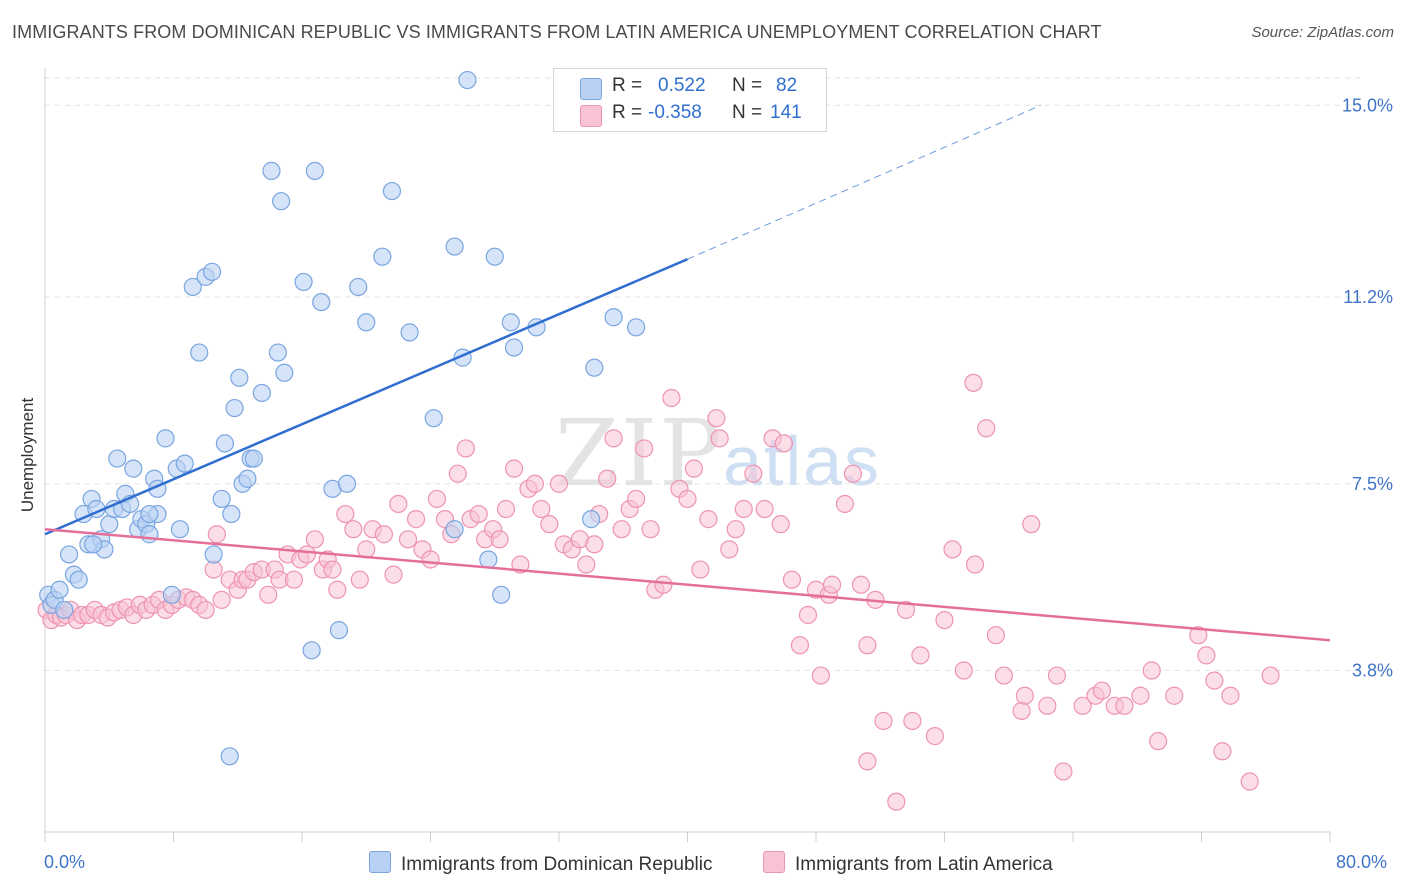 This screenshot has width=1406, height=892. Describe the element at coordinates (366, 397) in the screenshot. I see `dominican-trend-line` at that location.